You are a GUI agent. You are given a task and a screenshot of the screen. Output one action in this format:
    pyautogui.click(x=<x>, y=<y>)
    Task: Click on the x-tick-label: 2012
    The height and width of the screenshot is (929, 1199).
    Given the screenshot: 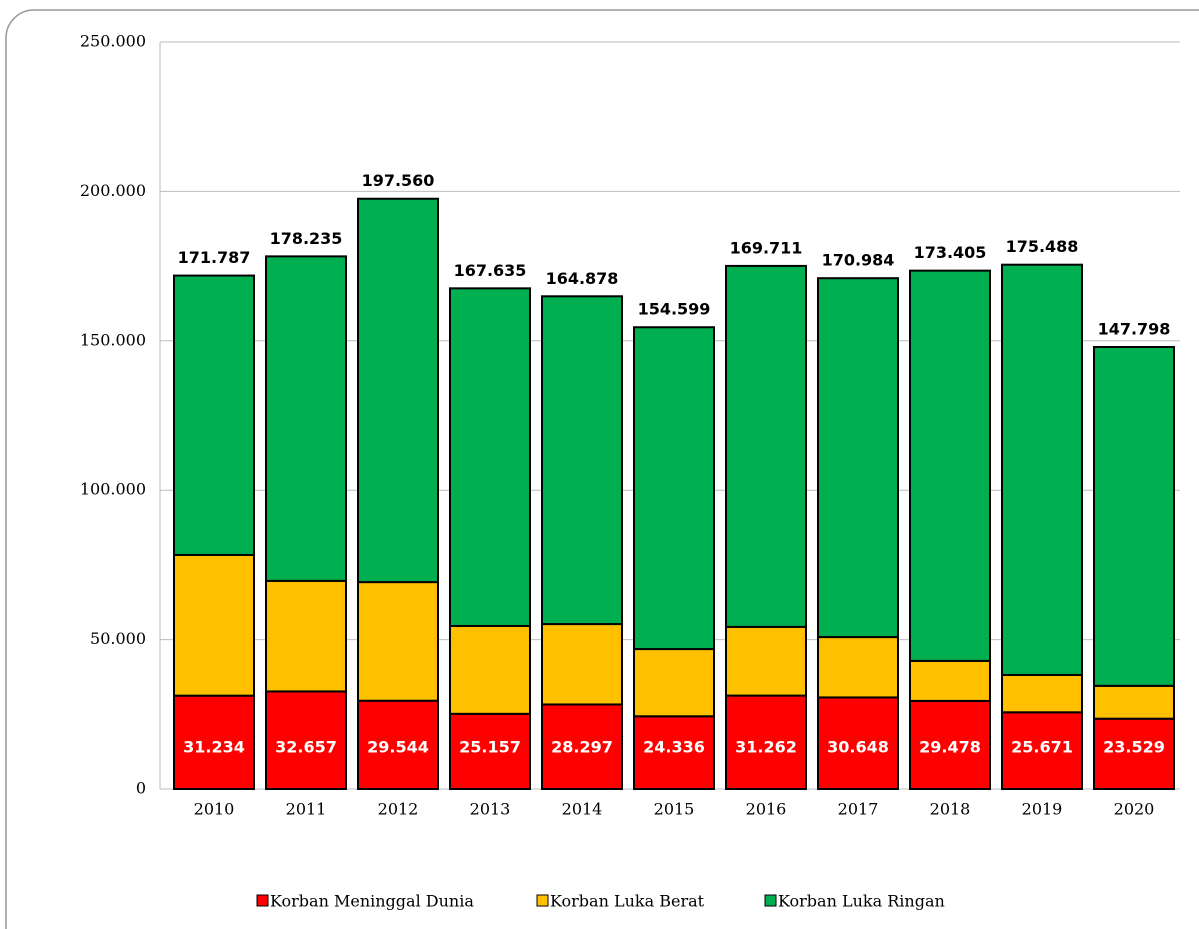 What is the action you would take?
    pyautogui.click(x=398, y=809)
    